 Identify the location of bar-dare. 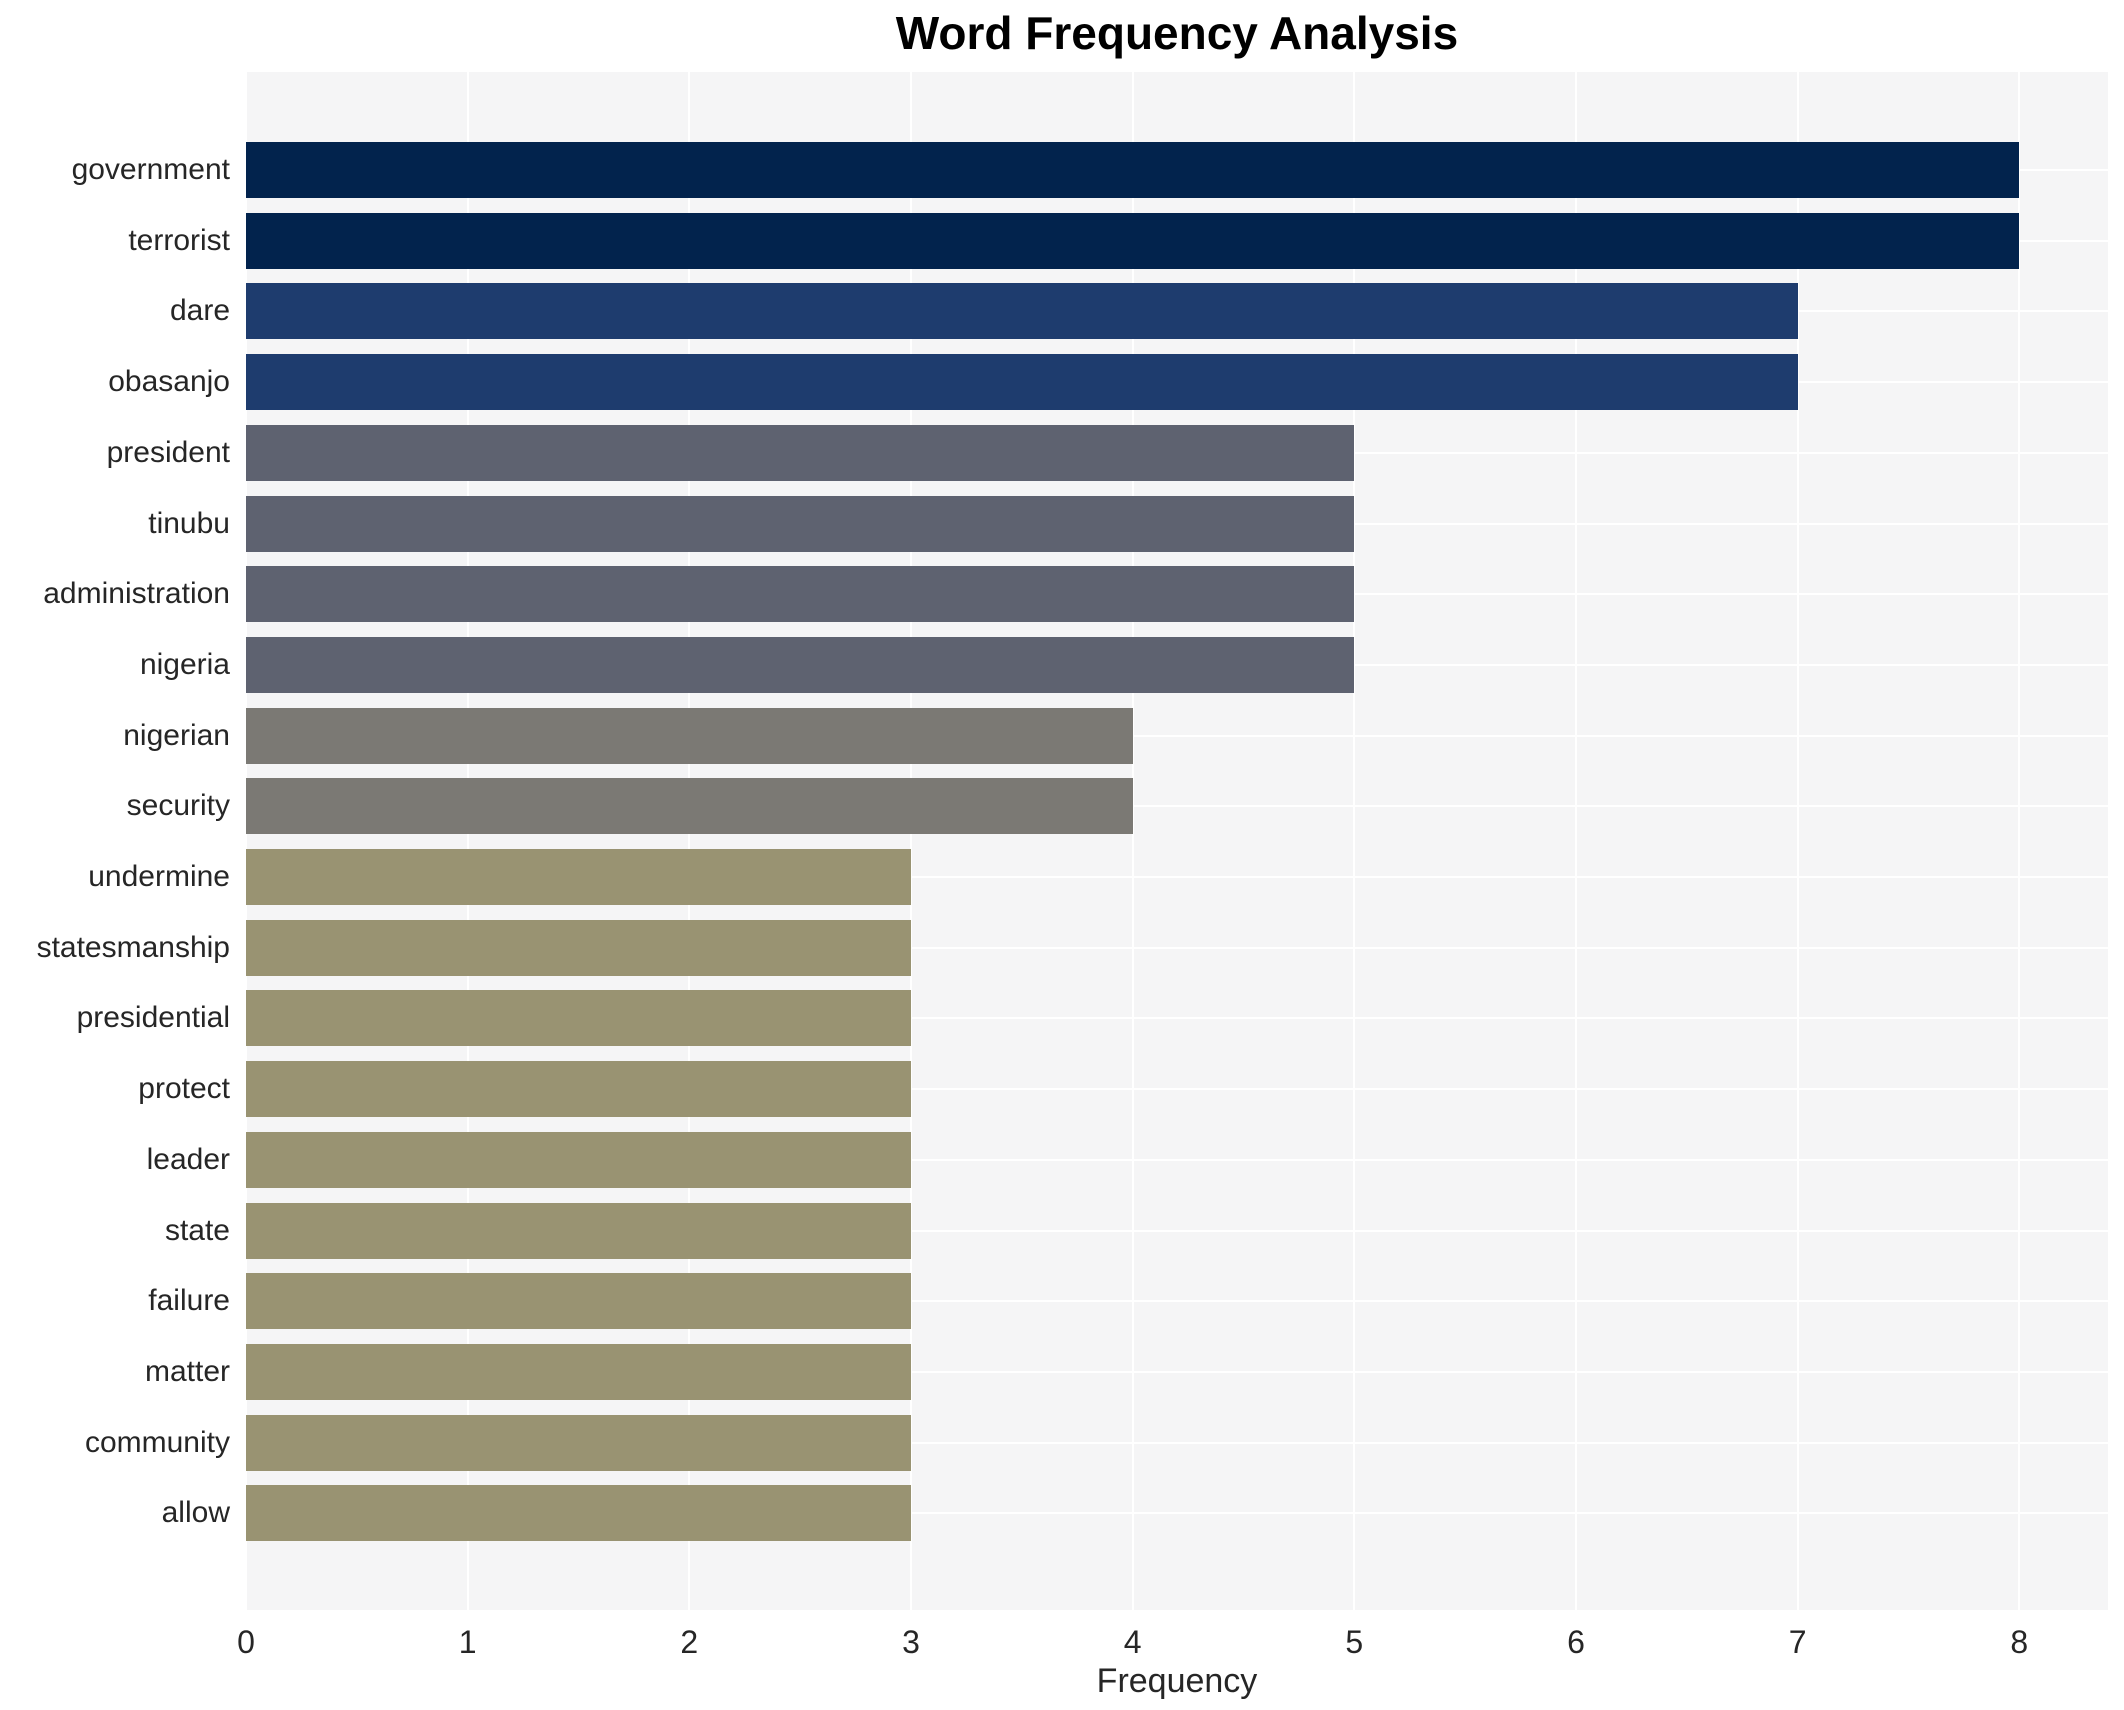
(1022, 311).